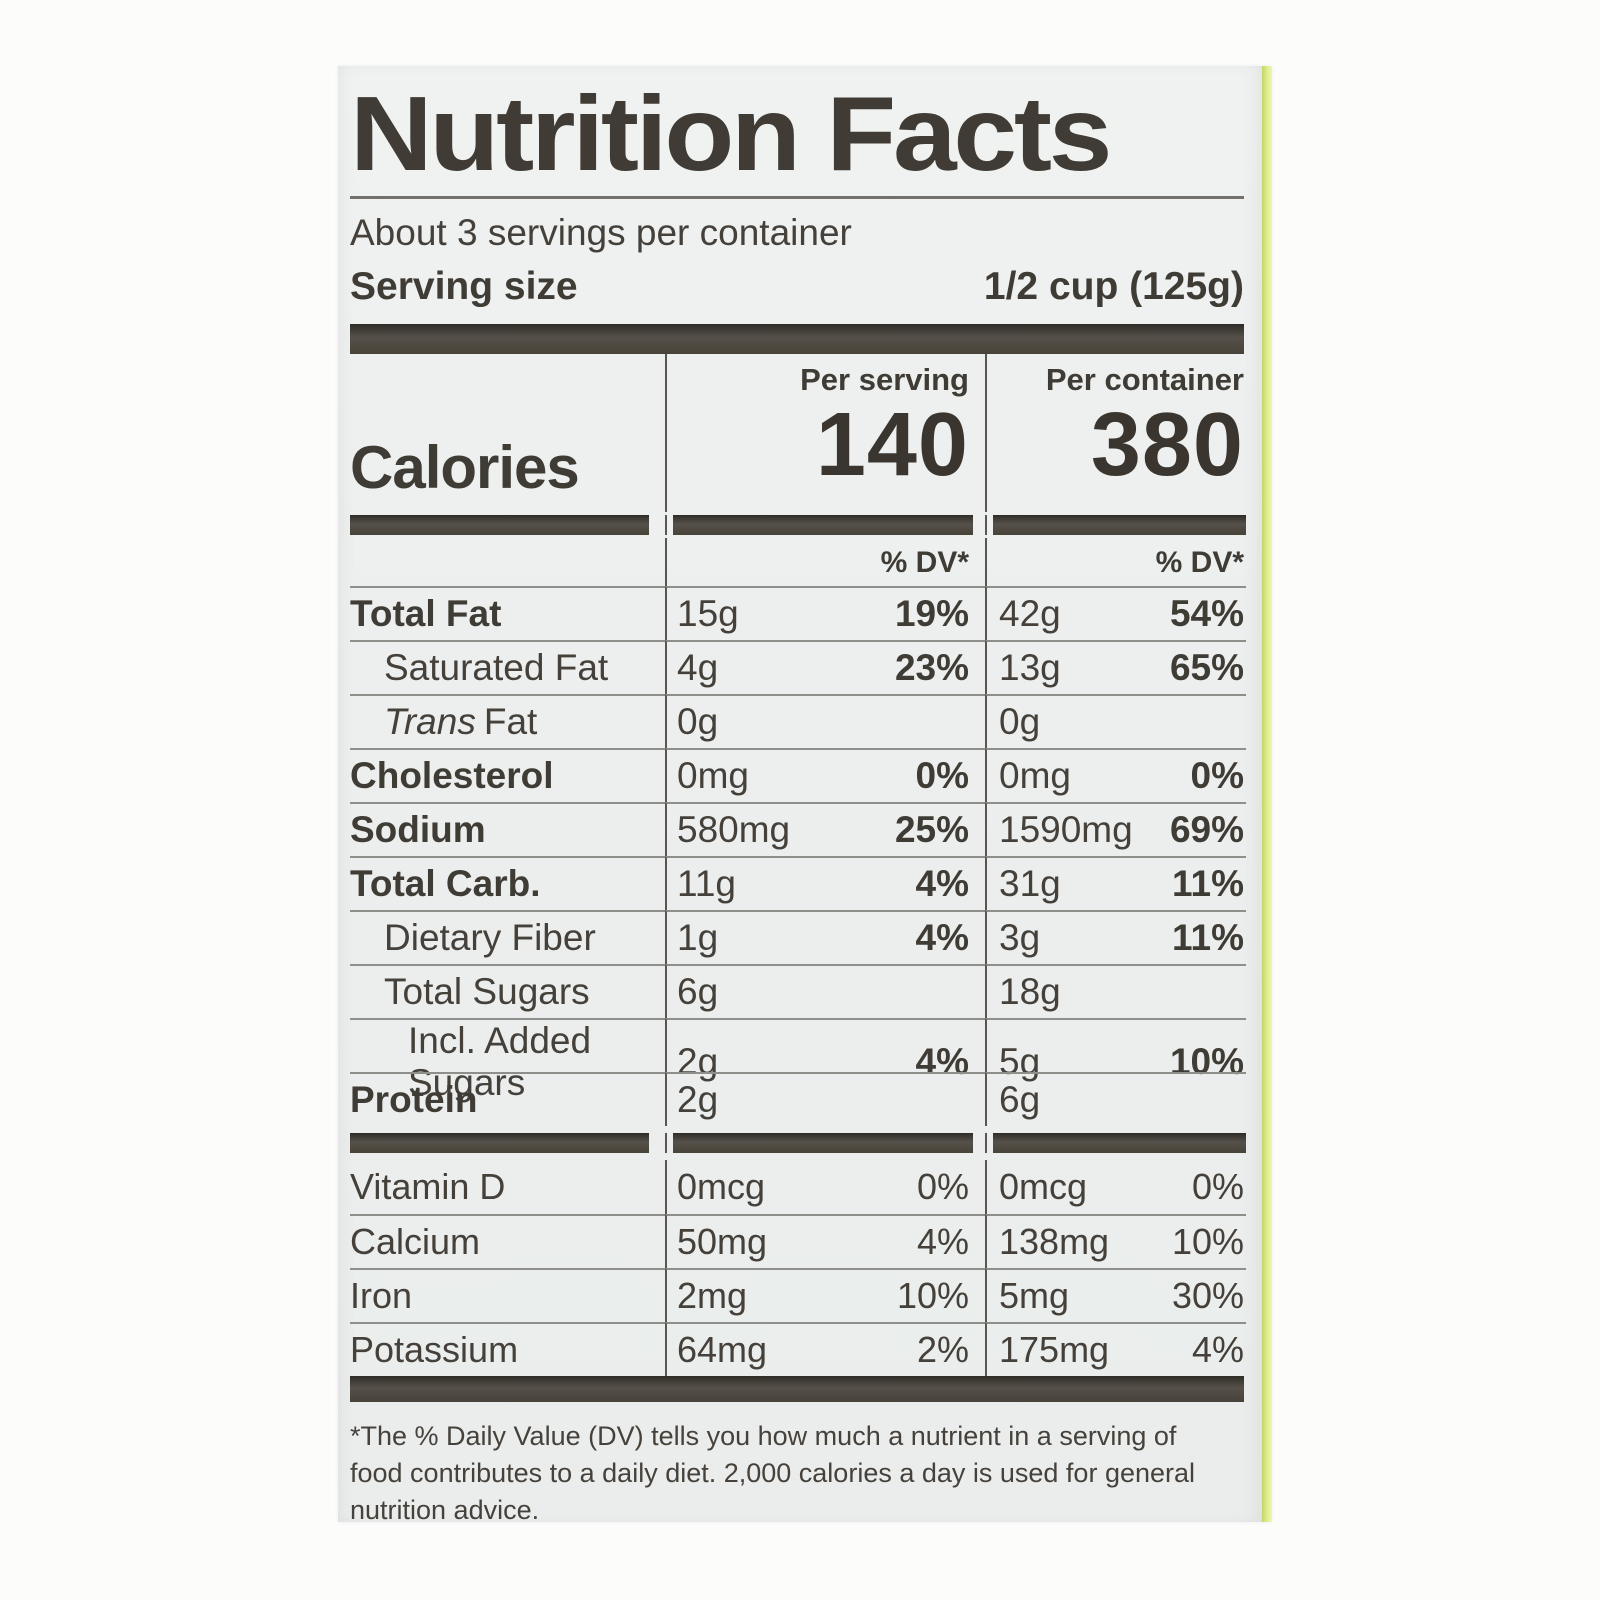 The height and width of the screenshot is (1600, 1600). I want to click on nutrient-name: Total Fat, so click(426, 614).